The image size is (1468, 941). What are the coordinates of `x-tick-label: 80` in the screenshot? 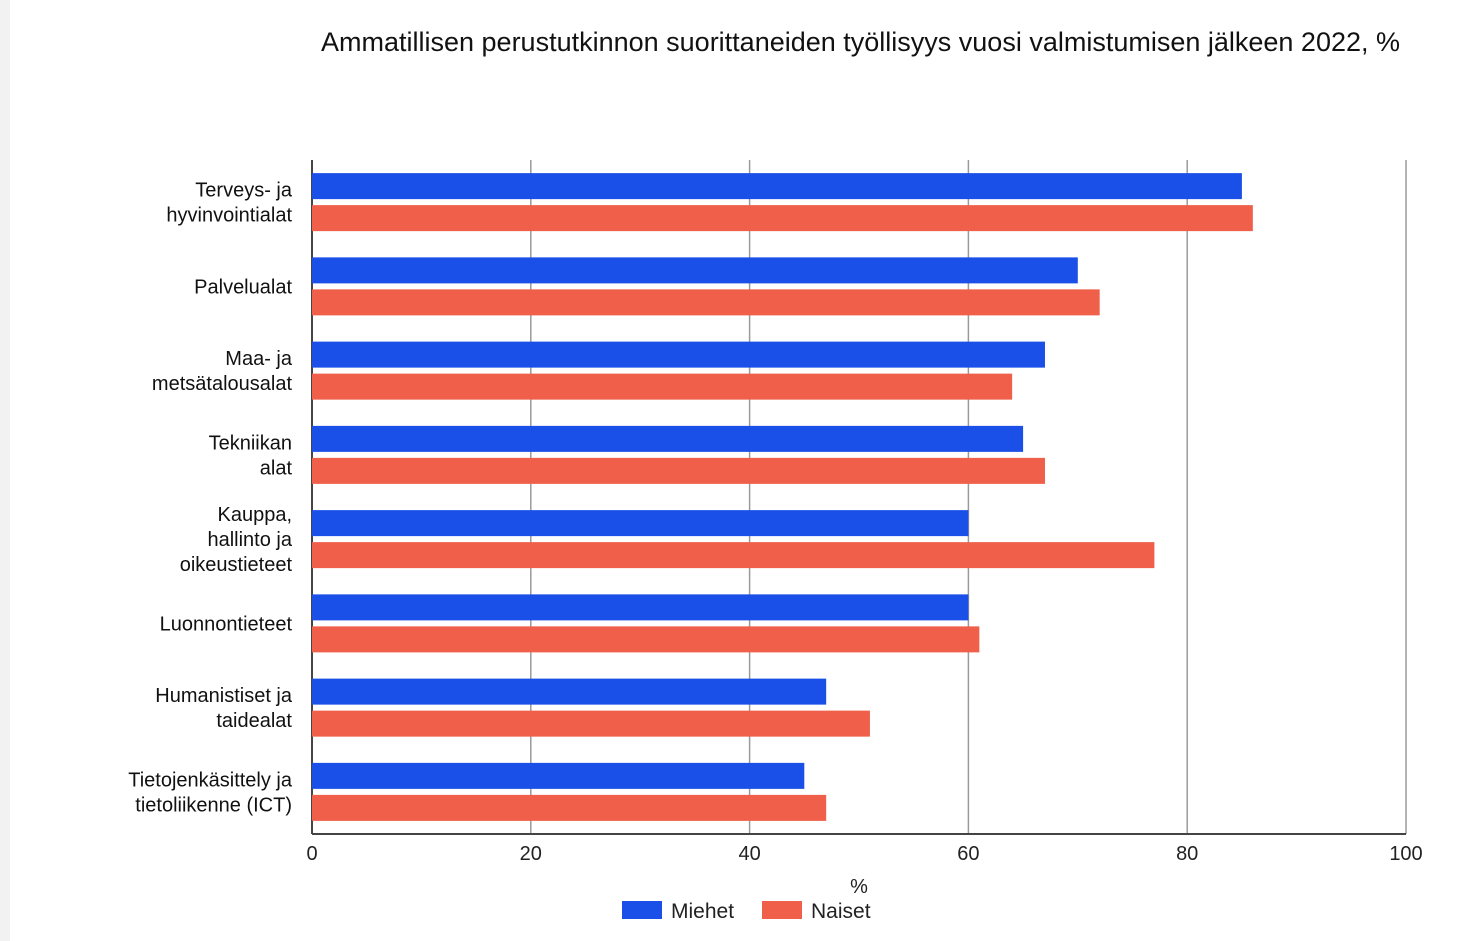 It's located at (1187, 854).